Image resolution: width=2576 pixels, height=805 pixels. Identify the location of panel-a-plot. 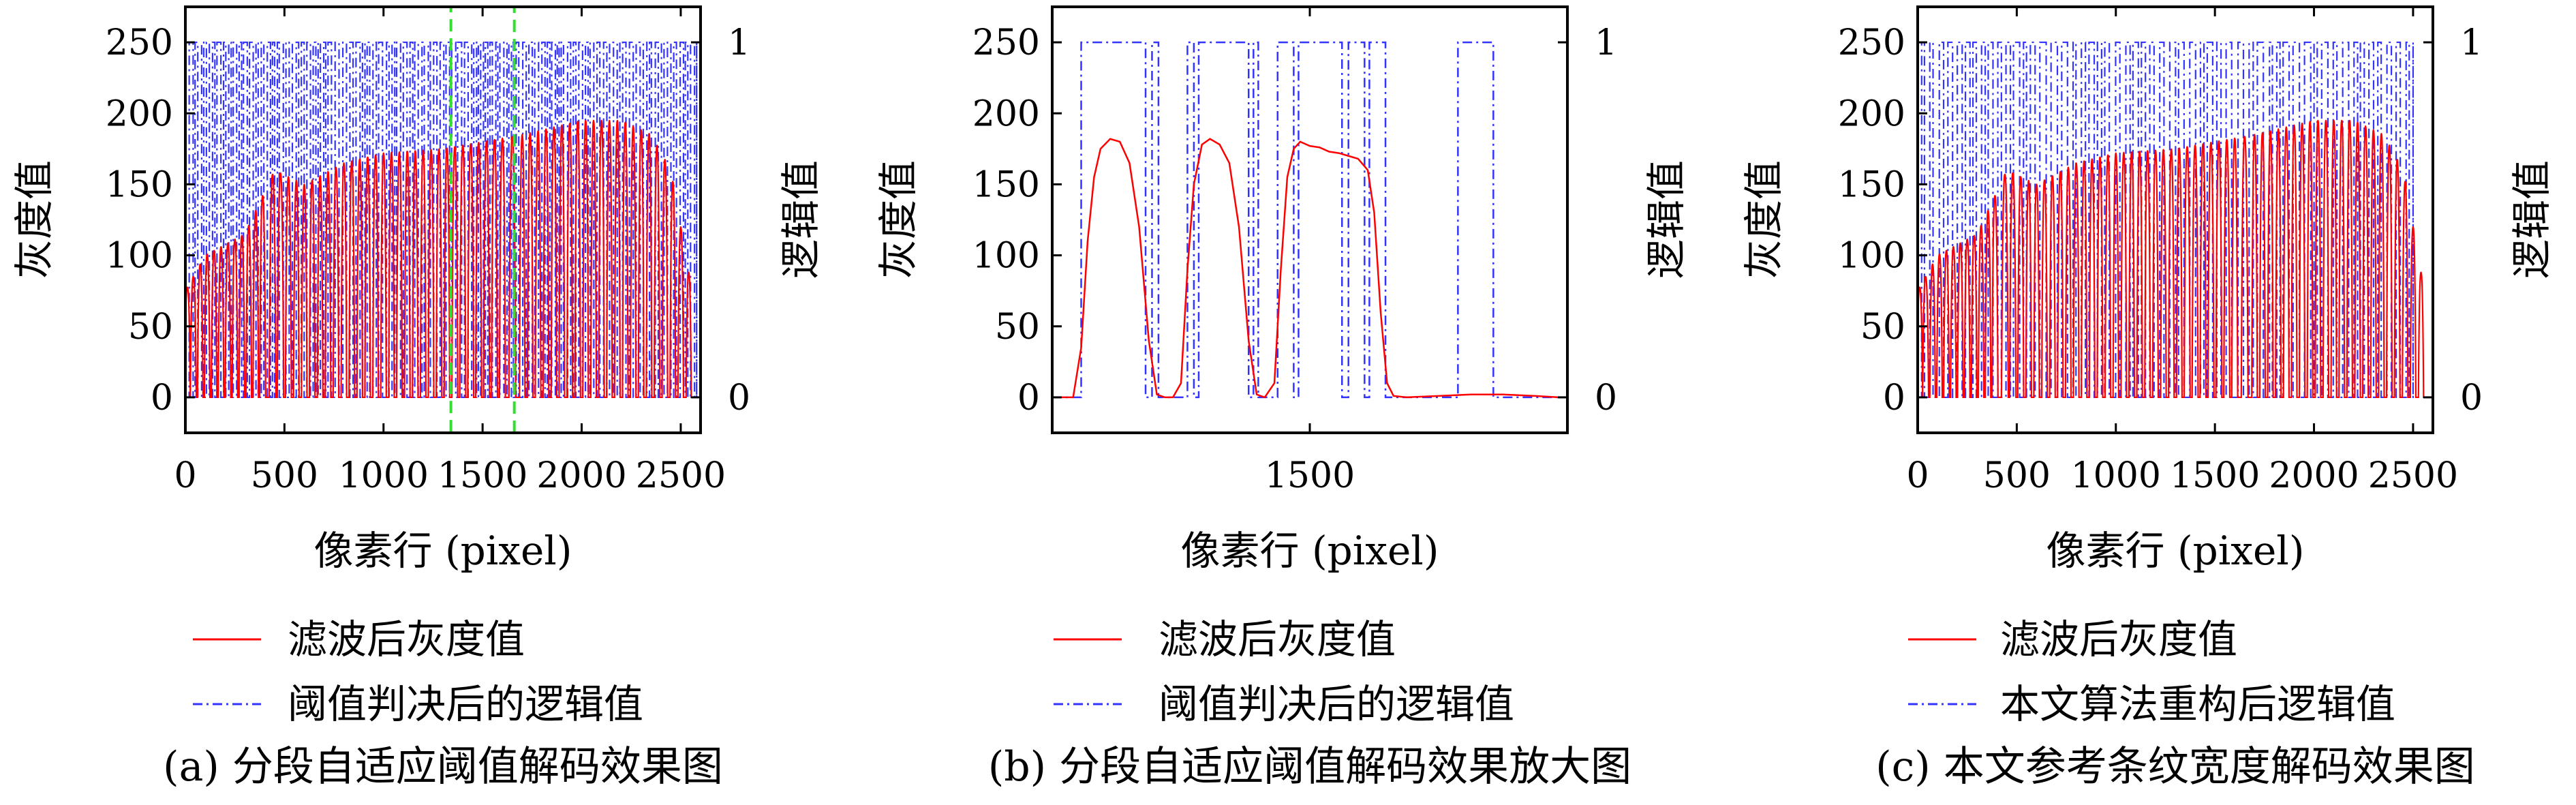
(443, 220).